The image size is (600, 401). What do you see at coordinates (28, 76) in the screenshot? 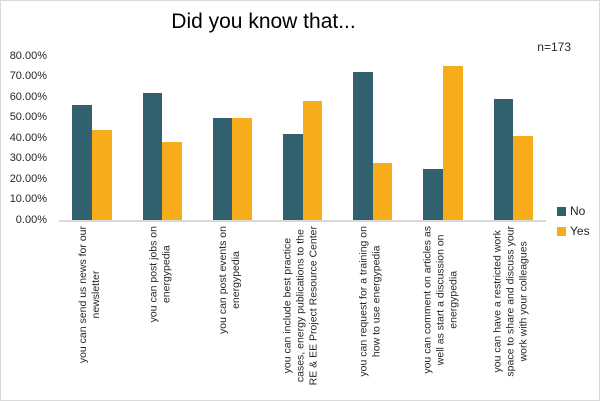
I see `y-tick-label: 70.00%` at bounding box center [28, 76].